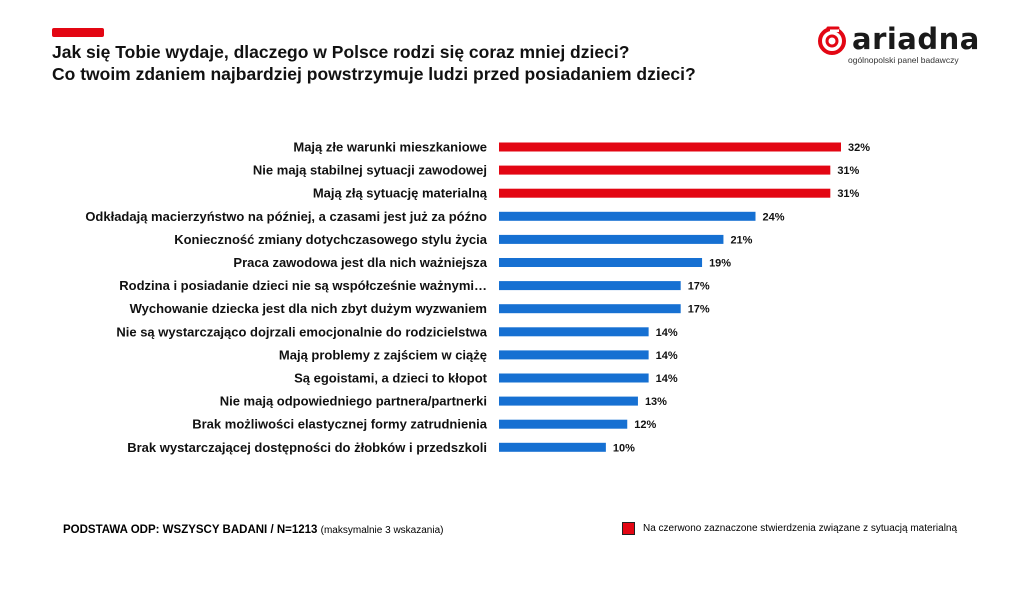 This screenshot has height=593, width=1010. What do you see at coordinates (720, 264) in the screenshot?
I see `value-label: 19%` at bounding box center [720, 264].